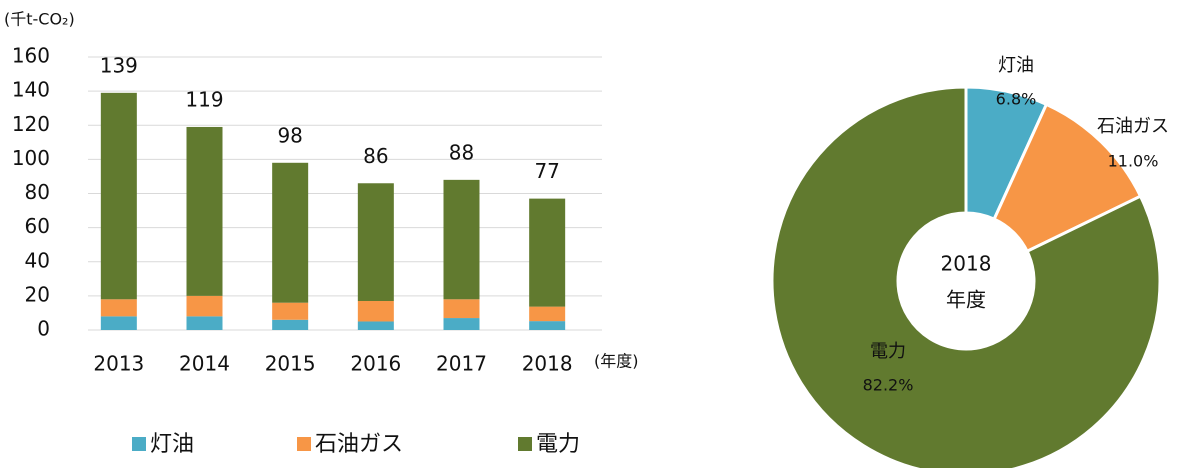  Describe the element at coordinates (37, 226) in the screenshot. I see `y-tick-label: 60` at that location.